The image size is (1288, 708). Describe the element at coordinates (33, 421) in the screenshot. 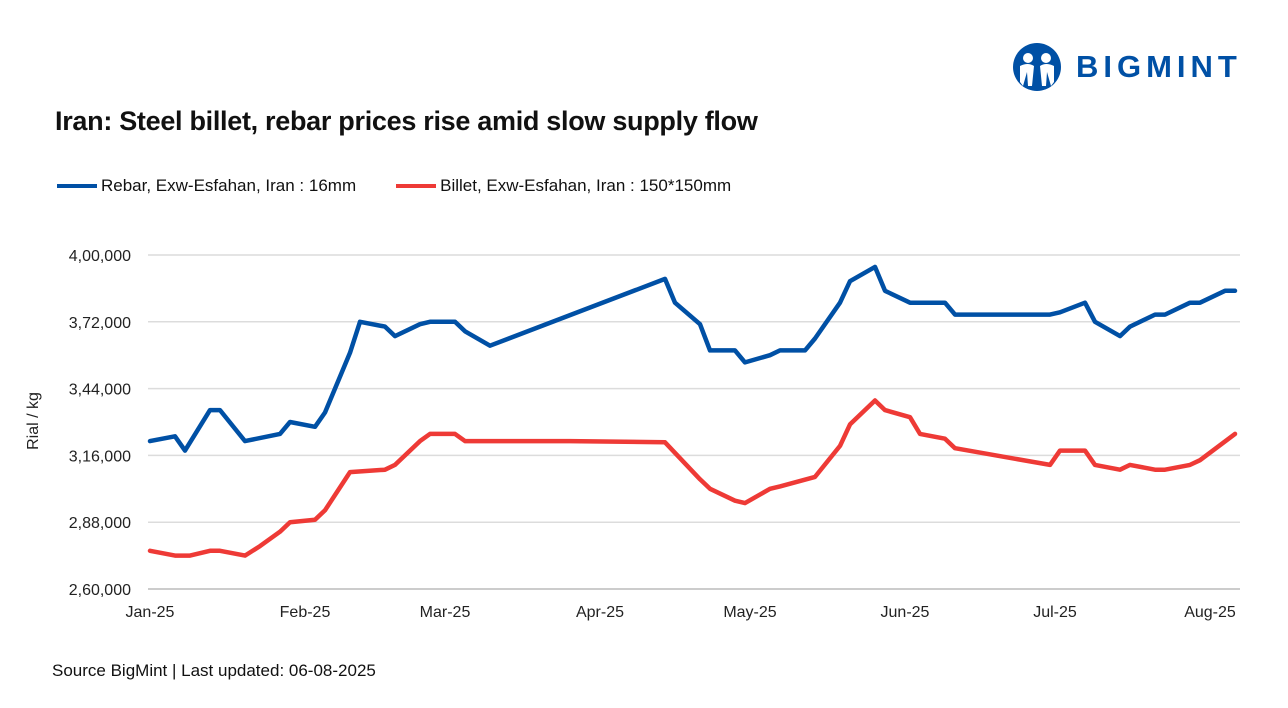

I see `y-axis-label: Rial / kg` at that location.